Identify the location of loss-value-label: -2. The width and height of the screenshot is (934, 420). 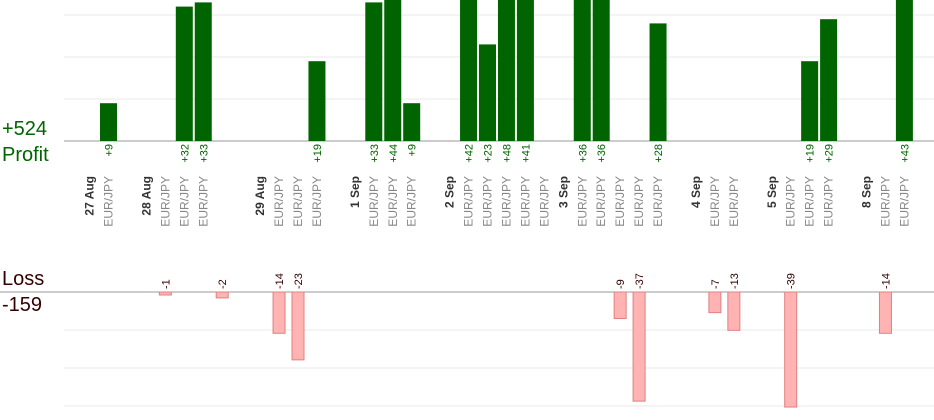
(223, 284).